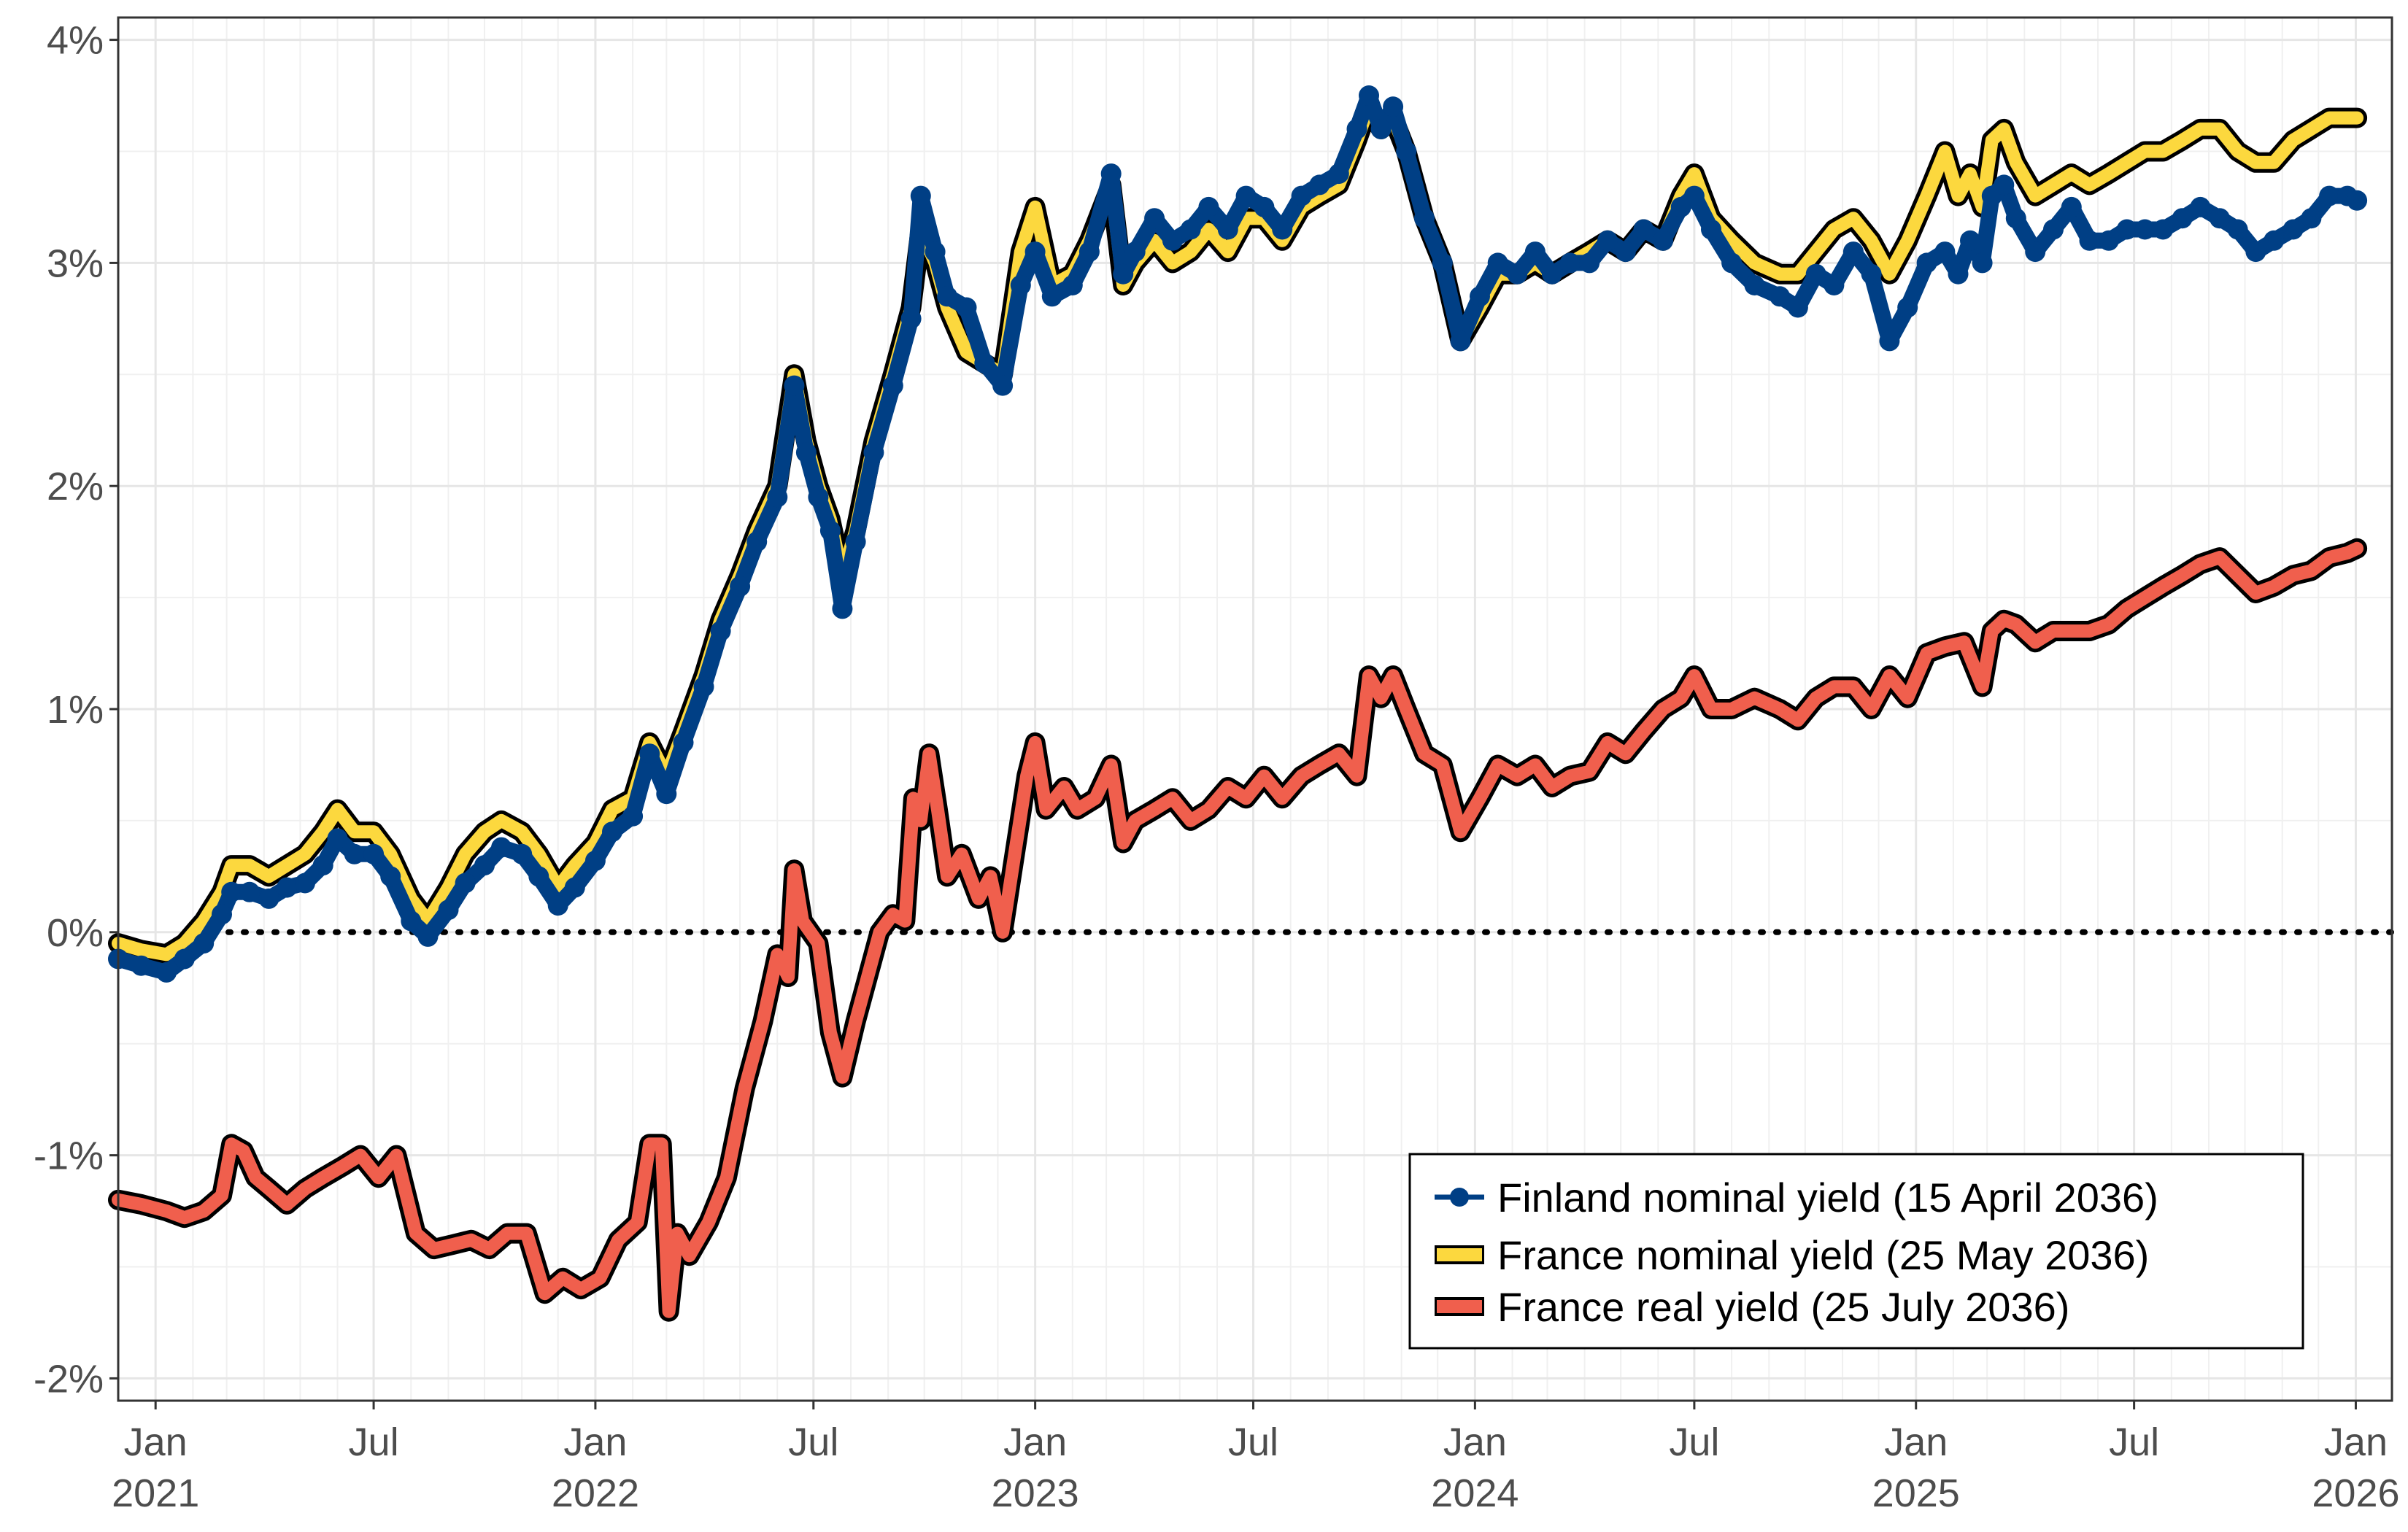 The image size is (2408, 1532). Describe the element at coordinates (2355, 1493) in the screenshot. I see `x-tick-year-label: 2026` at that location.